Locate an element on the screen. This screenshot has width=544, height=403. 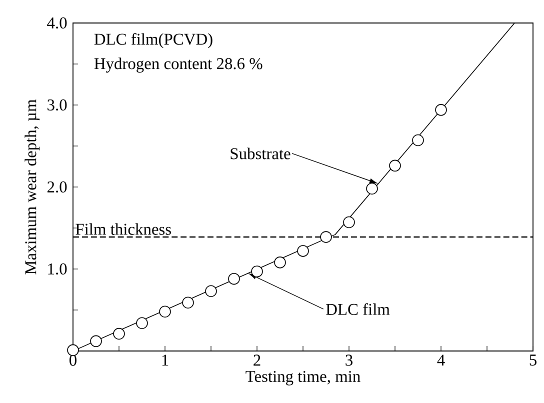
y-tick-label: 4.0 is located at coordinates (57, 23).